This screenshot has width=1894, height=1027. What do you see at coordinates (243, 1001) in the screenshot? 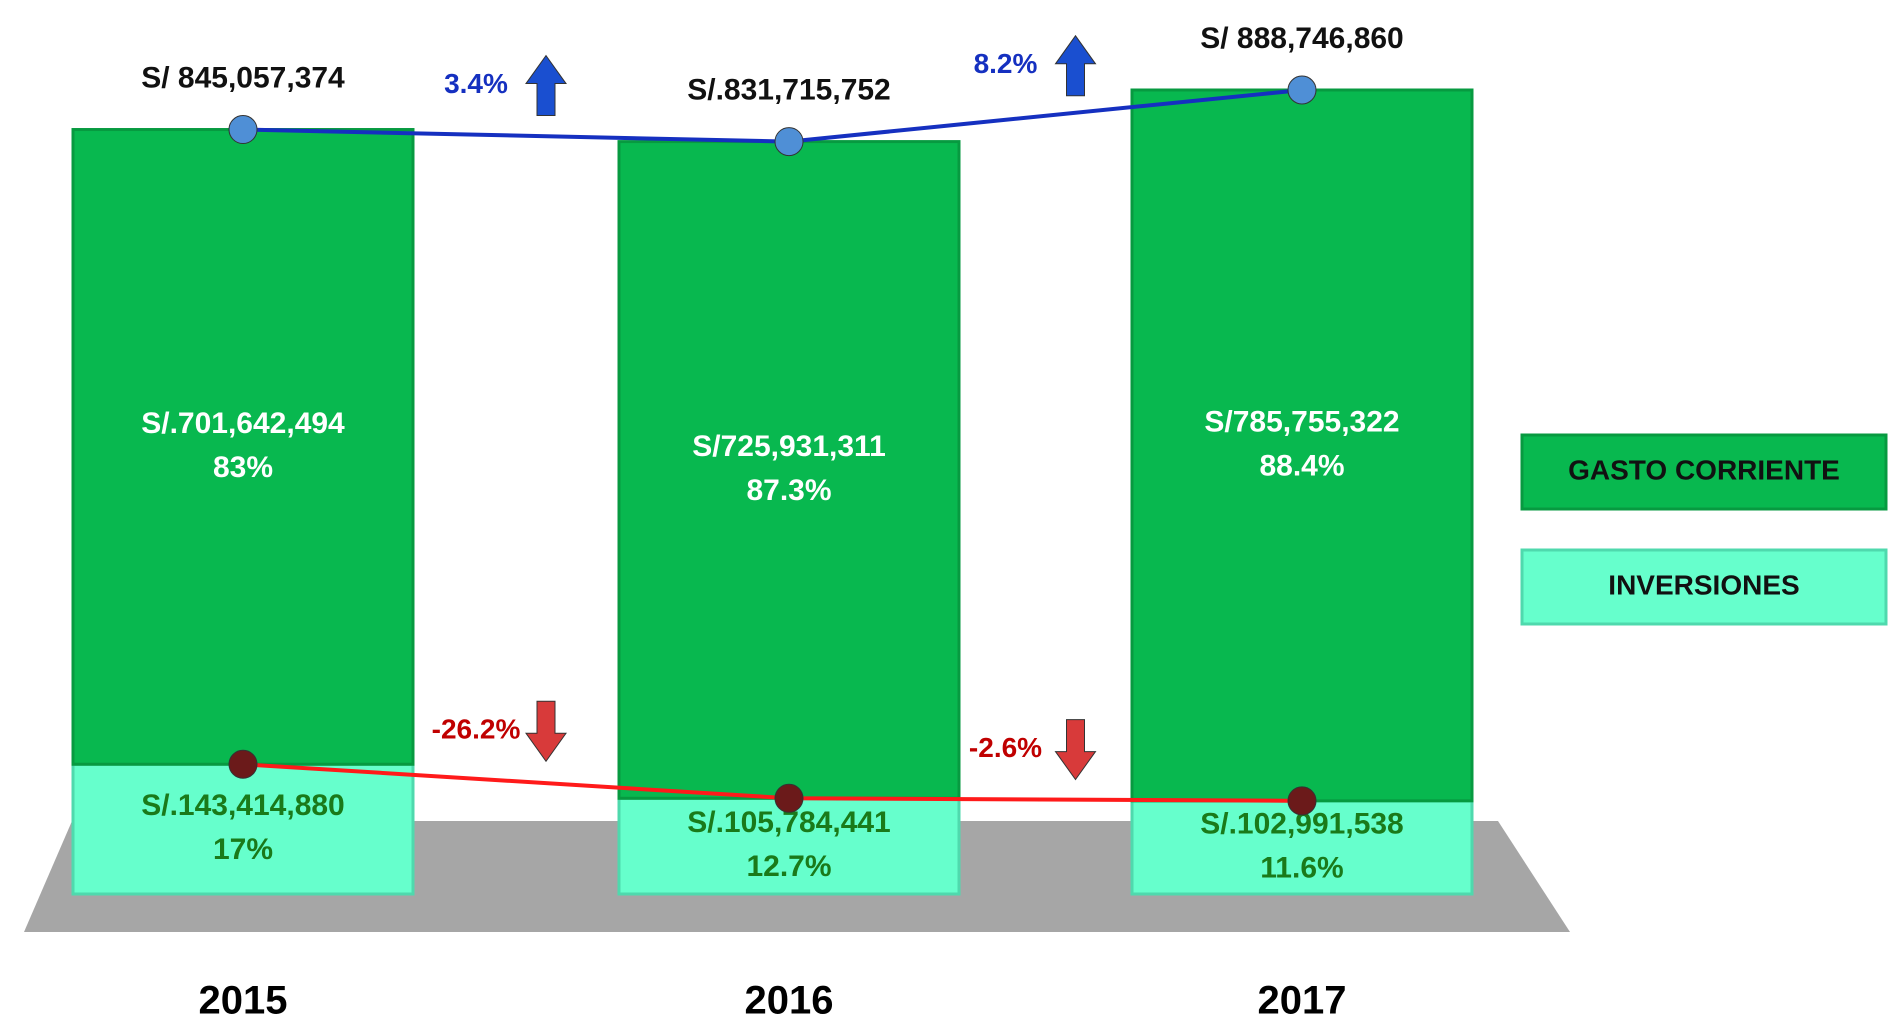
I see `x-tick-label: 2015` at bounding box center [243, 1001].